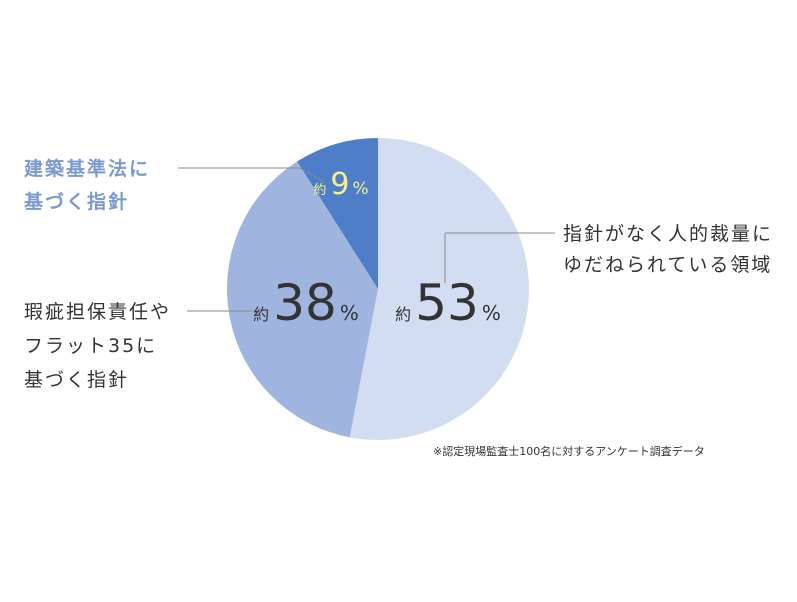  I want to click on slice-percent-label: 約53%, so click(448, 303).